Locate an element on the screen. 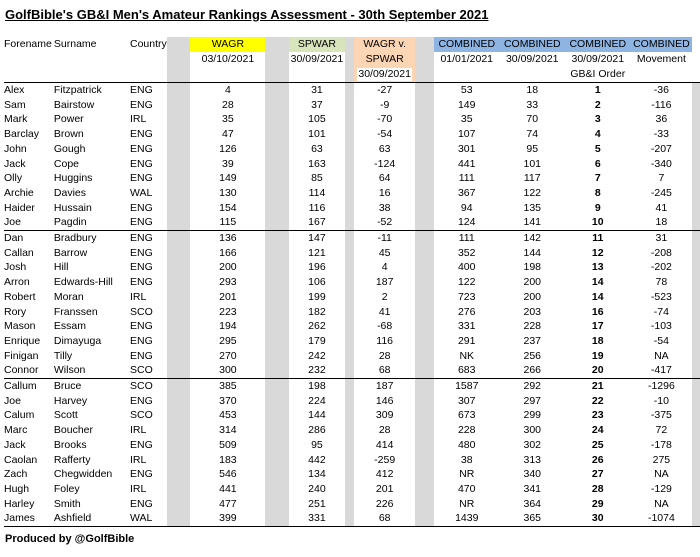 This screenshot has width=700, height=557. cell-wagr-v-spwar: 28 is located at coordinates (384, 355).